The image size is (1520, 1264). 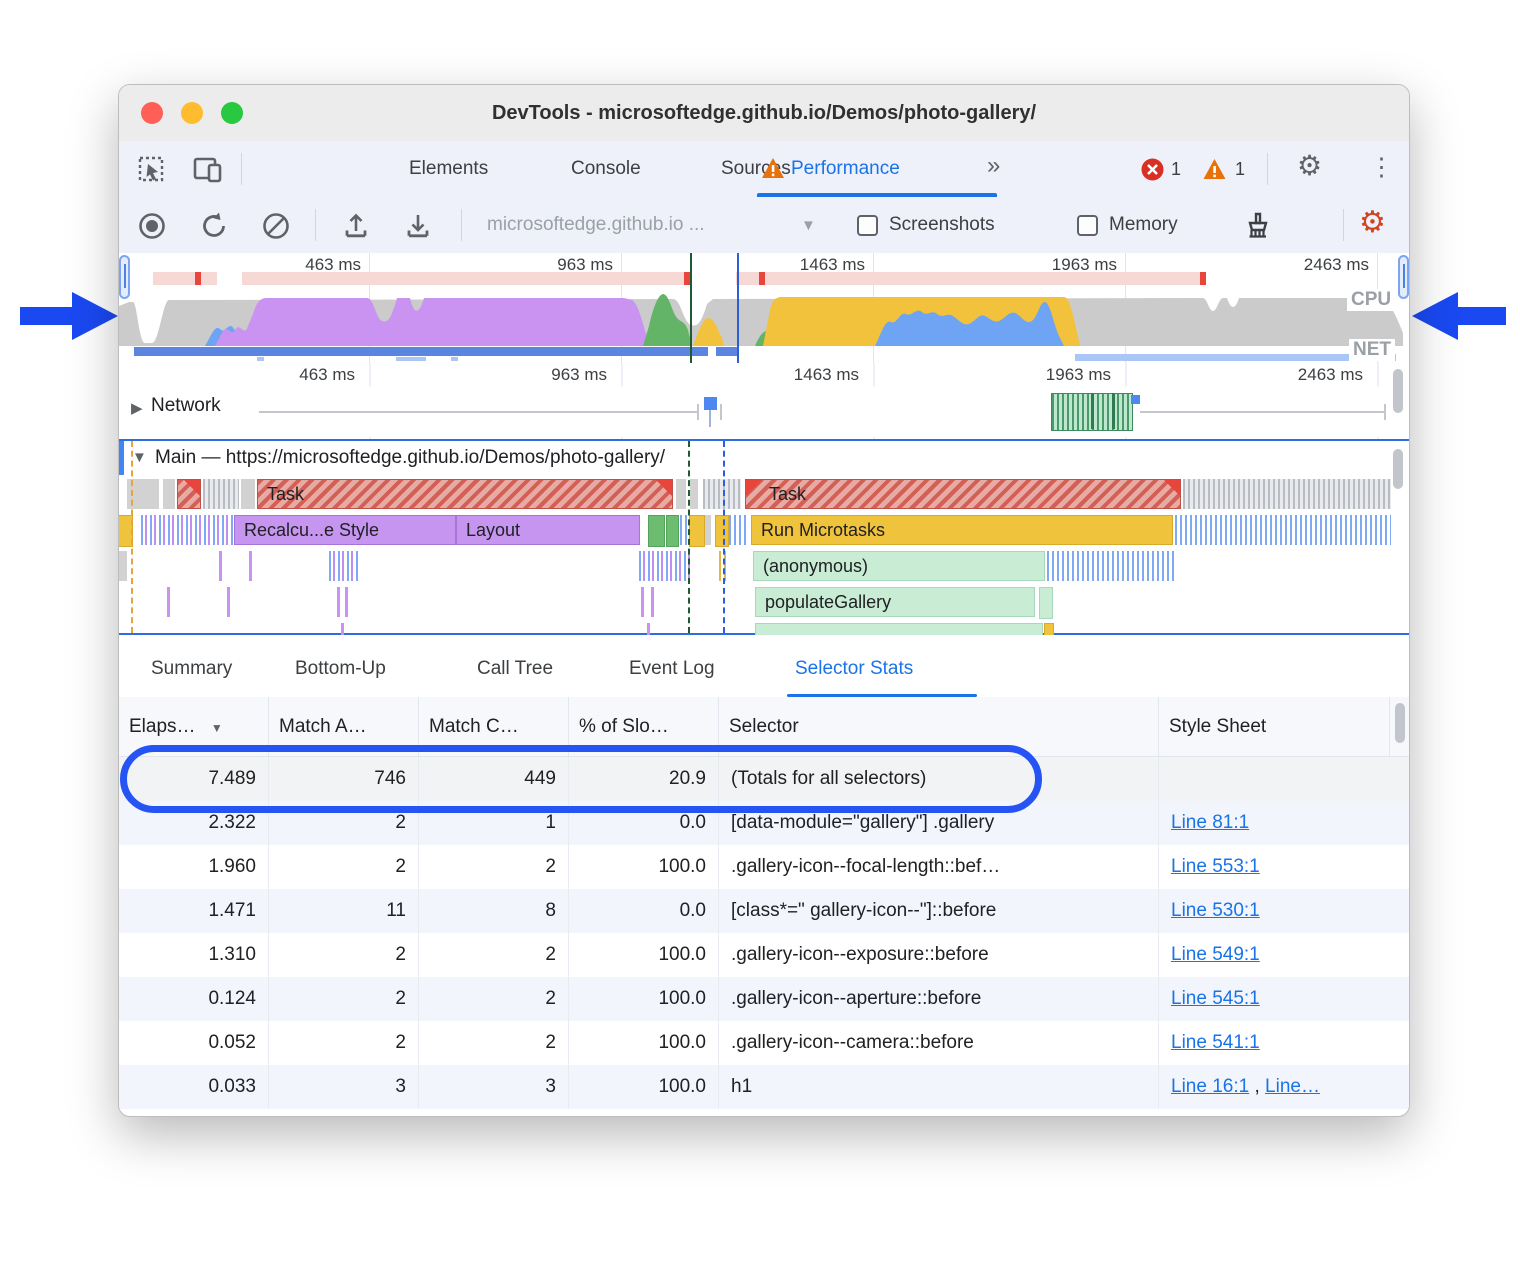 What do you see at coordinates (1214, 171) in the screenshot?
I see `warning-badge-icon` at bounding box center [1214, 171].